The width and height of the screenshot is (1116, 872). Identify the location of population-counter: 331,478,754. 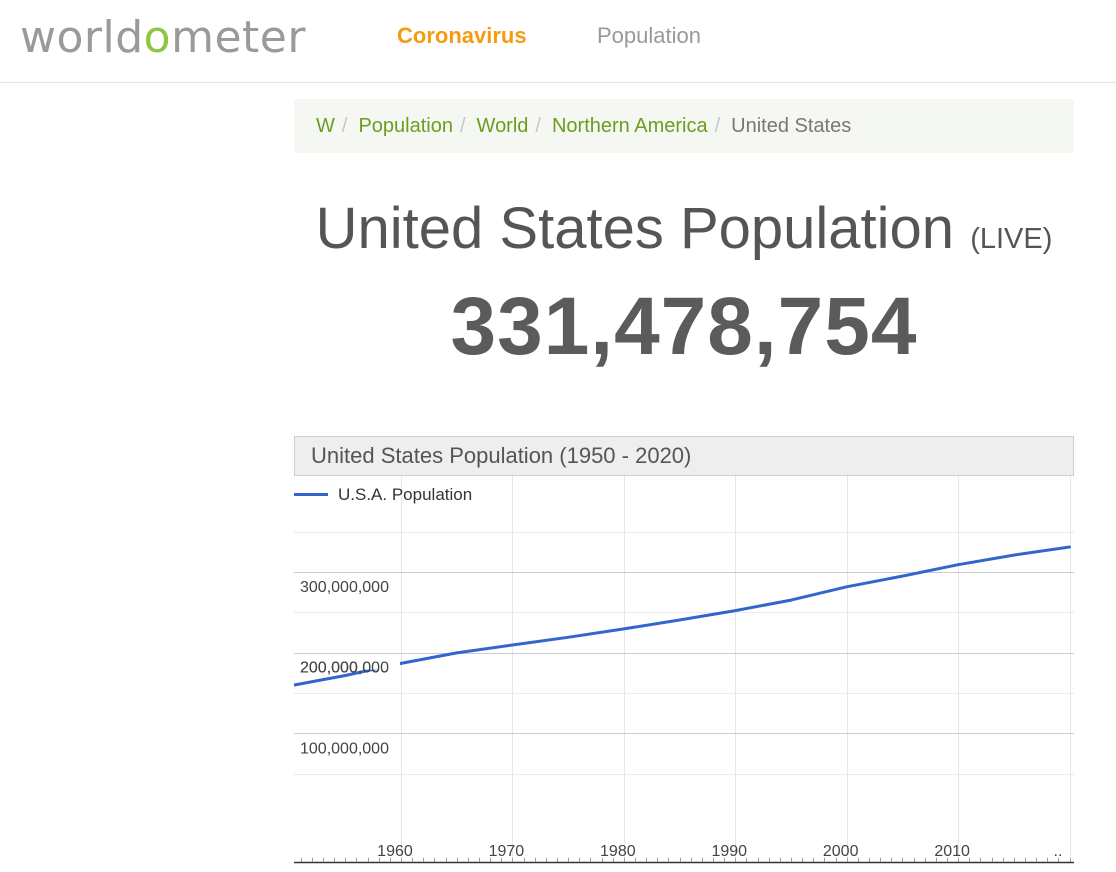
(684, 326).